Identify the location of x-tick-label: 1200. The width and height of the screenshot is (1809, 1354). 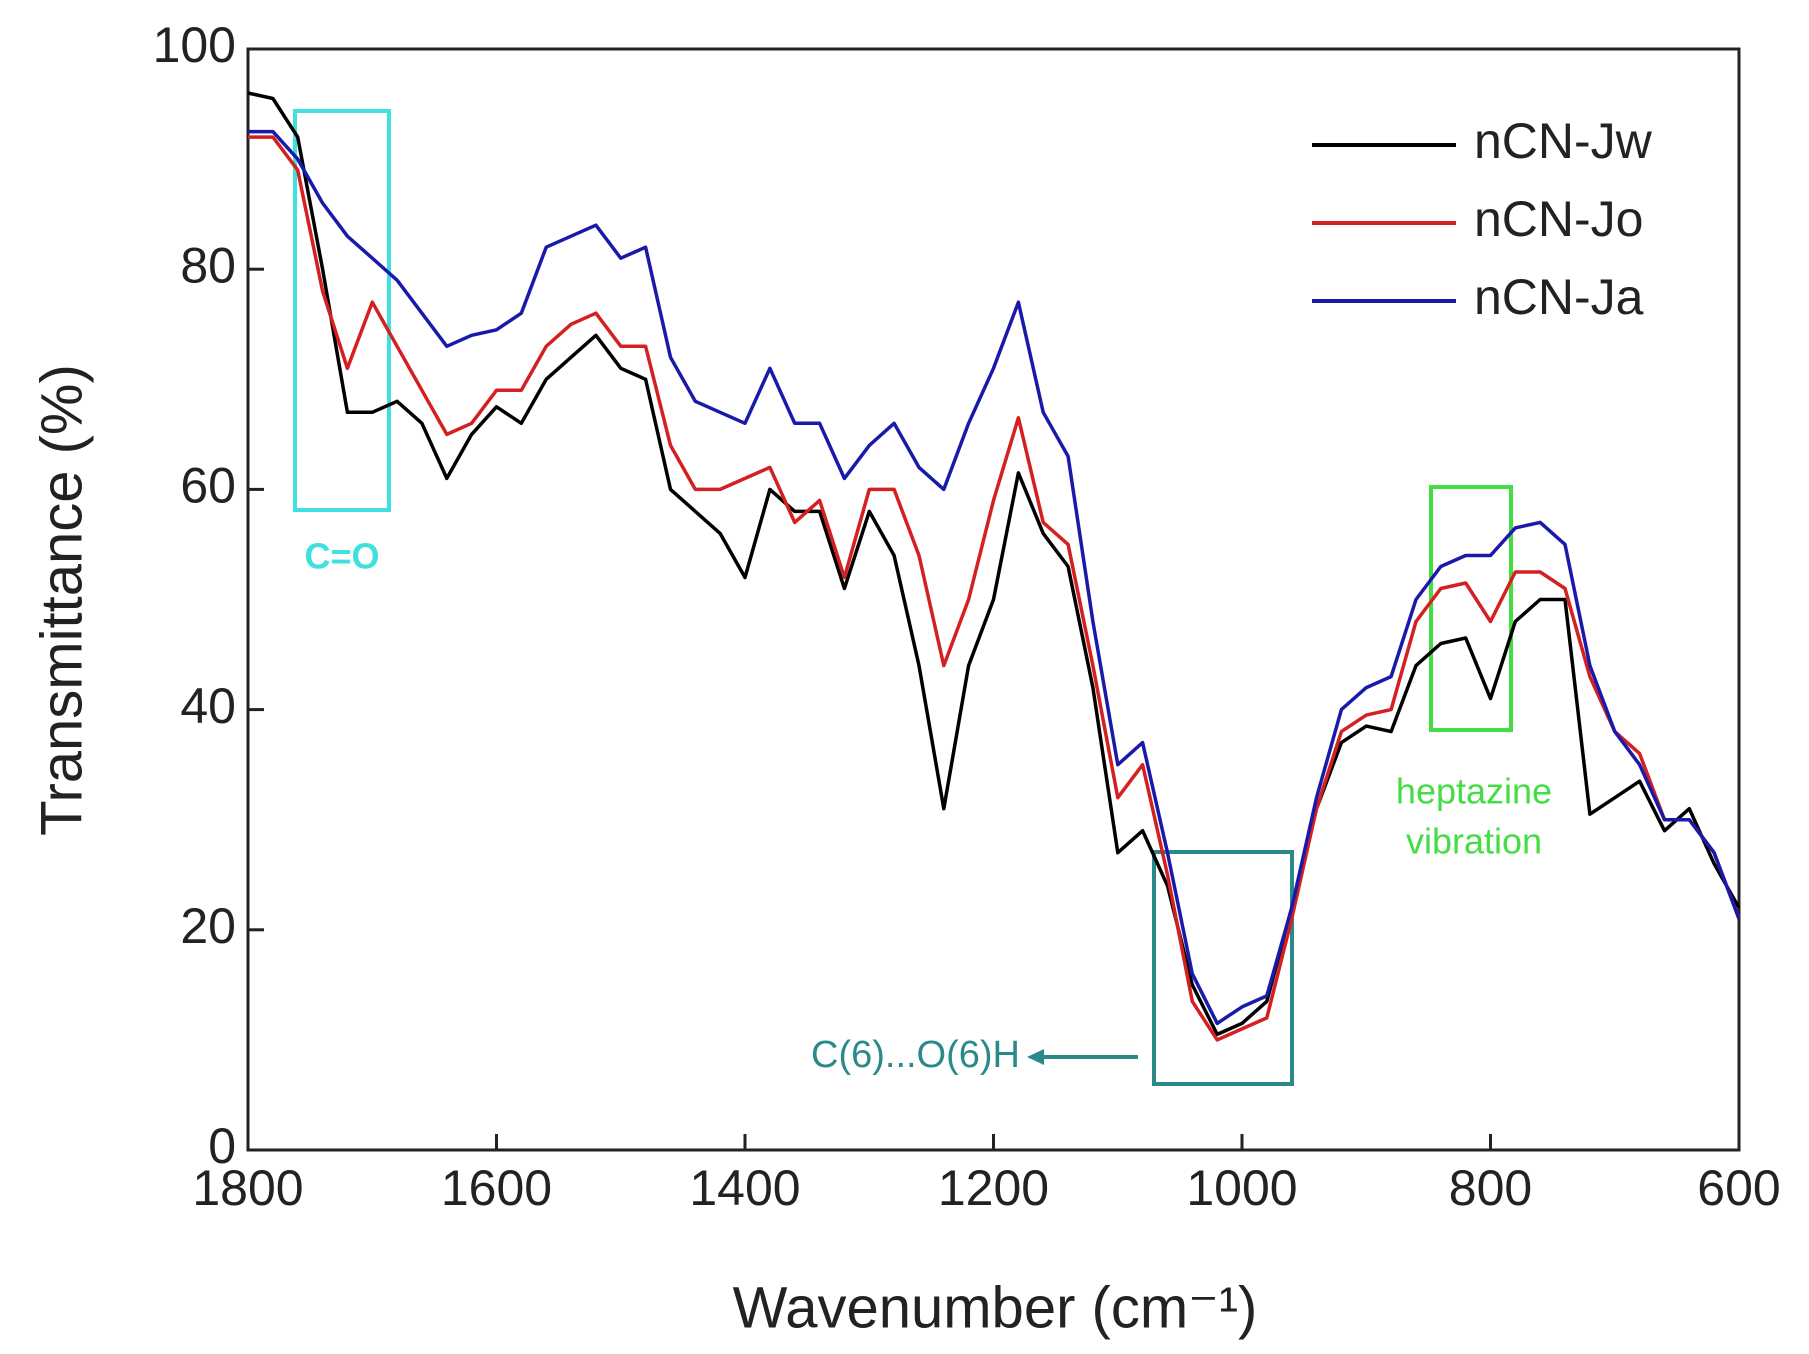
(993, 1188).